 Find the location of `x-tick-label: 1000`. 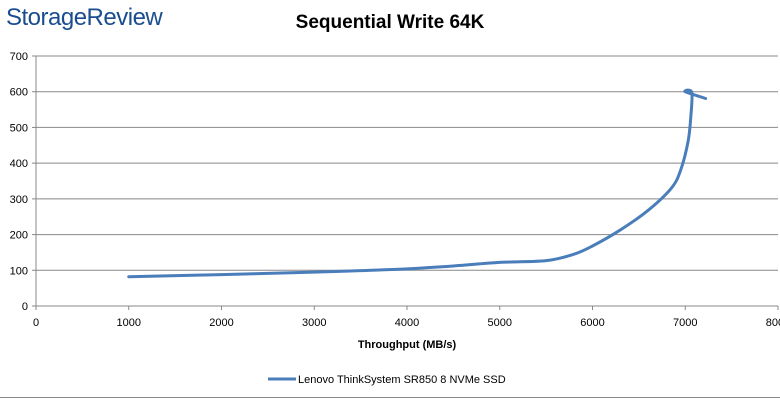

x-tick-label: 1000 is located at coordinates (129, 323).